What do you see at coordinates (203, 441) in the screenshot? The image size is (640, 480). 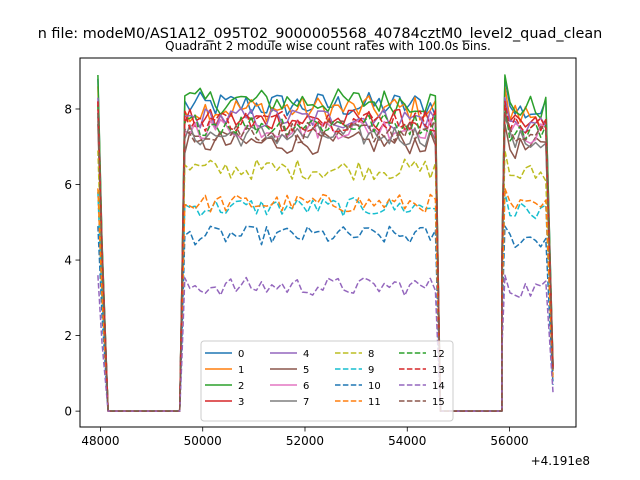 I see `x-tick-label: 50000` at bounding box center [203, 441].